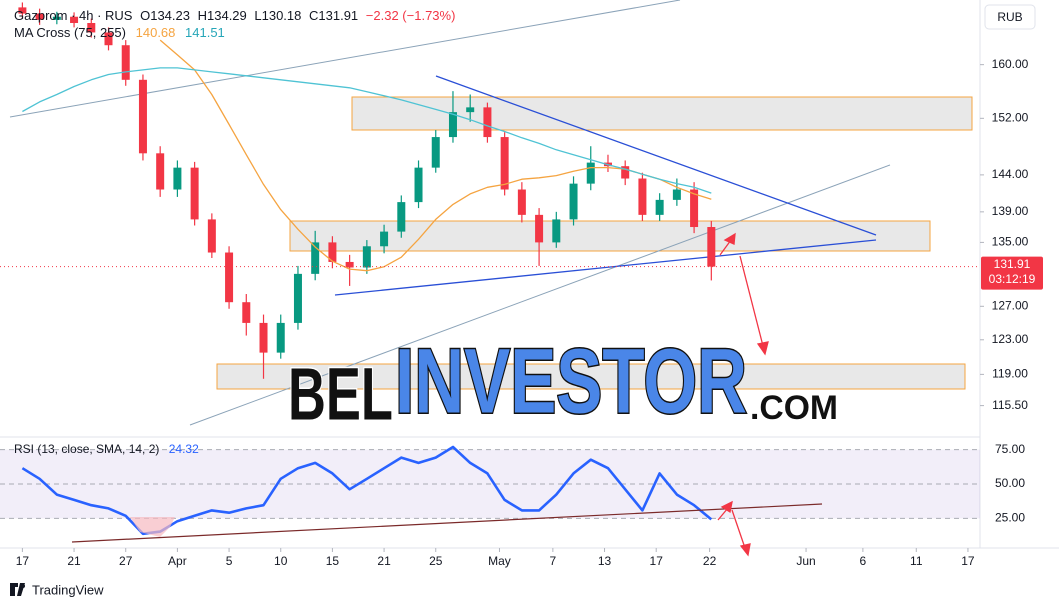 This screenshot has width=1059, height=607. Describe the element at coordinates (553, 561) in the screenshot. I see `x-tick-label: 7` at that location.